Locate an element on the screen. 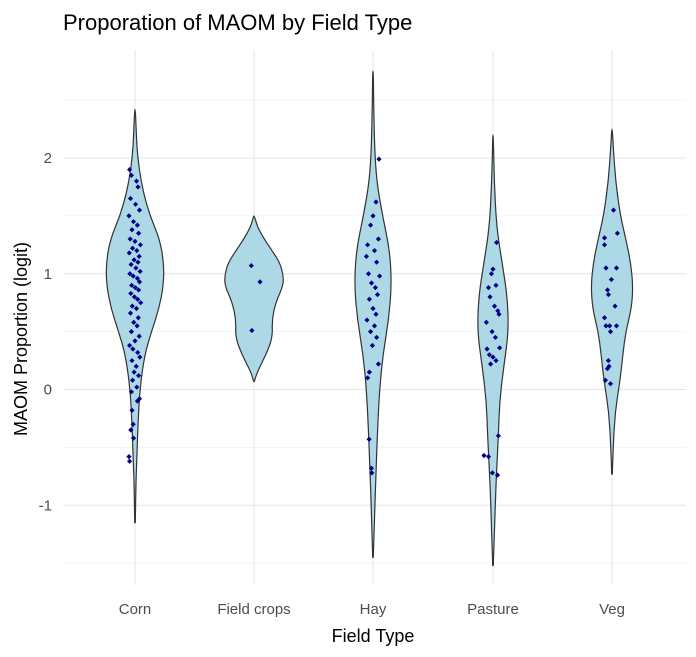  y-tick-label: 2 is located at coordinates (48, 158).